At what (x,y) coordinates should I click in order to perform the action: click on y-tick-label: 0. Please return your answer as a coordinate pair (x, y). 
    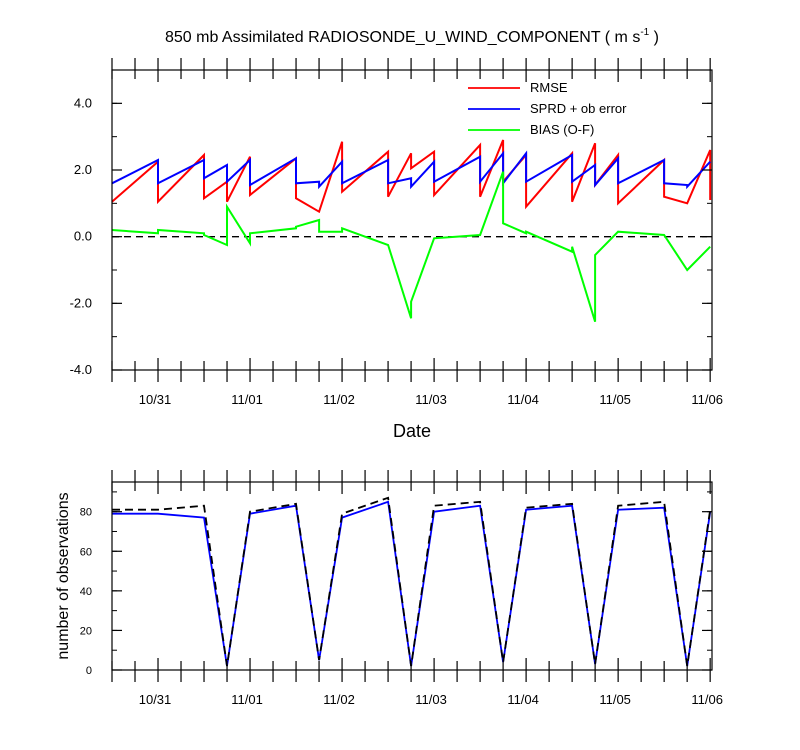
    Looking at the image, I should click on (89, 671).